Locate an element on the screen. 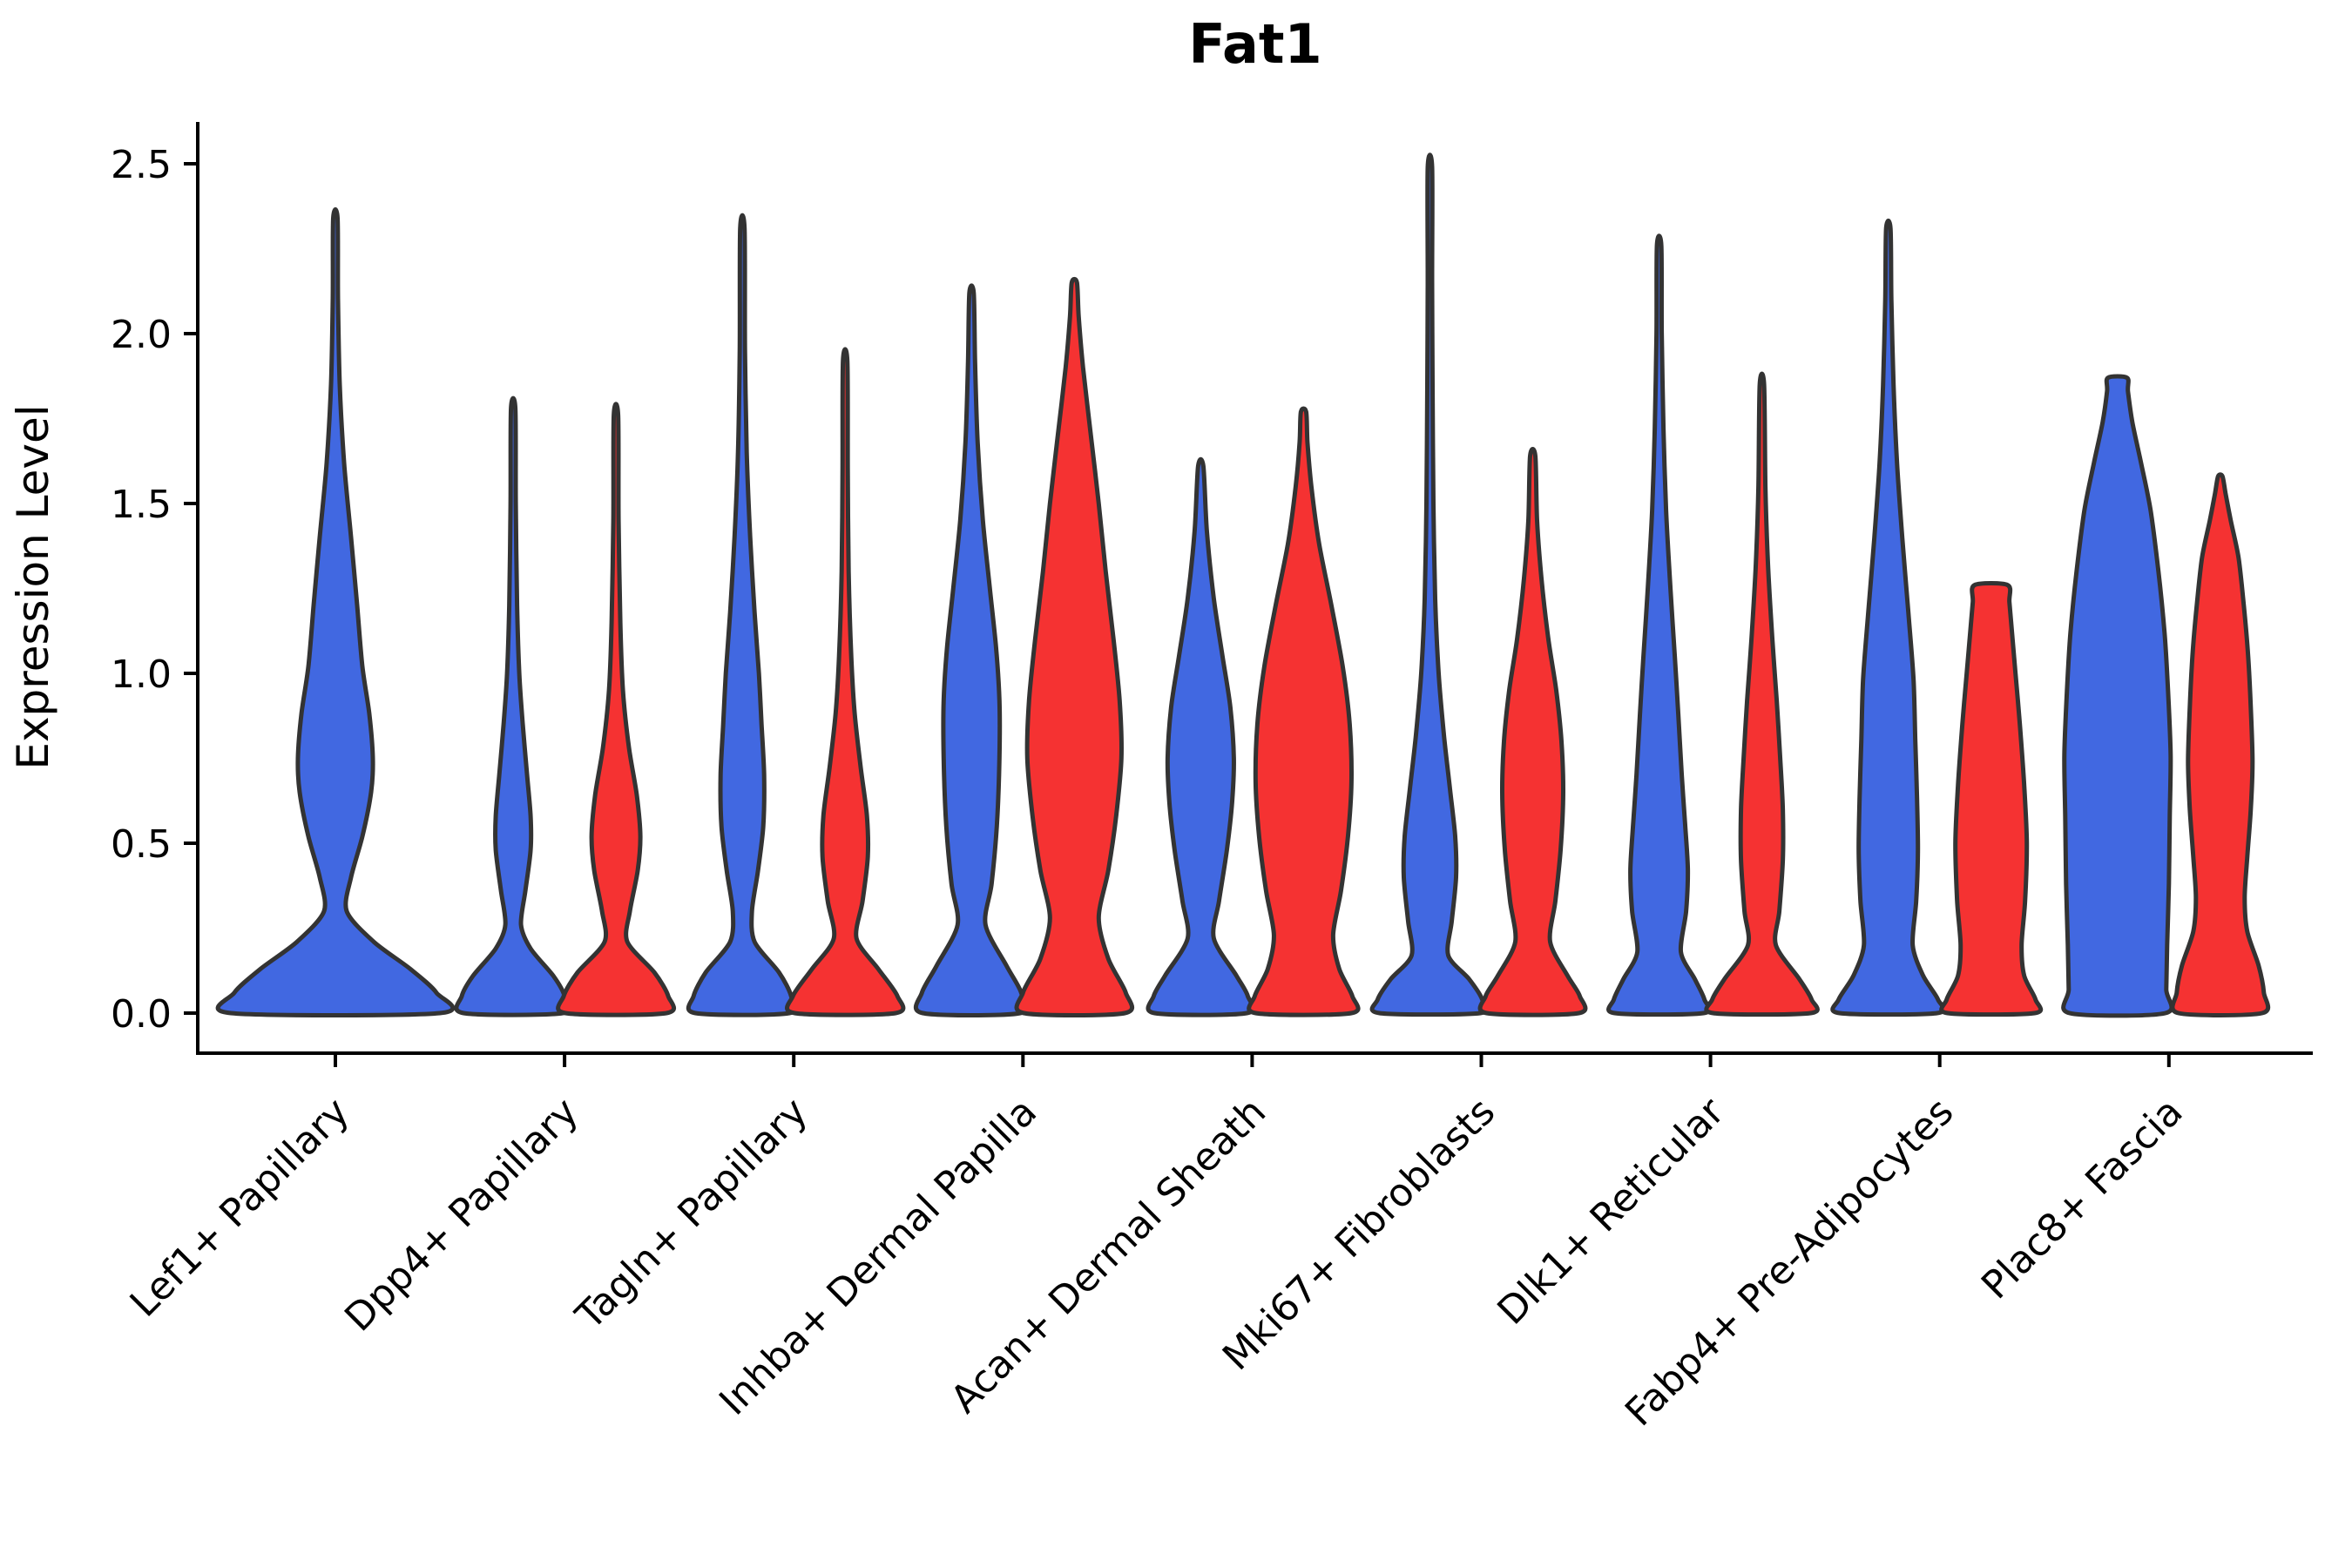 Image resolution: width=2352 pixels, height=1568 pixels. x-tick-label-dlk1-reticular: Dlk1+ Reticular is located at coordinates (1611, 1211).